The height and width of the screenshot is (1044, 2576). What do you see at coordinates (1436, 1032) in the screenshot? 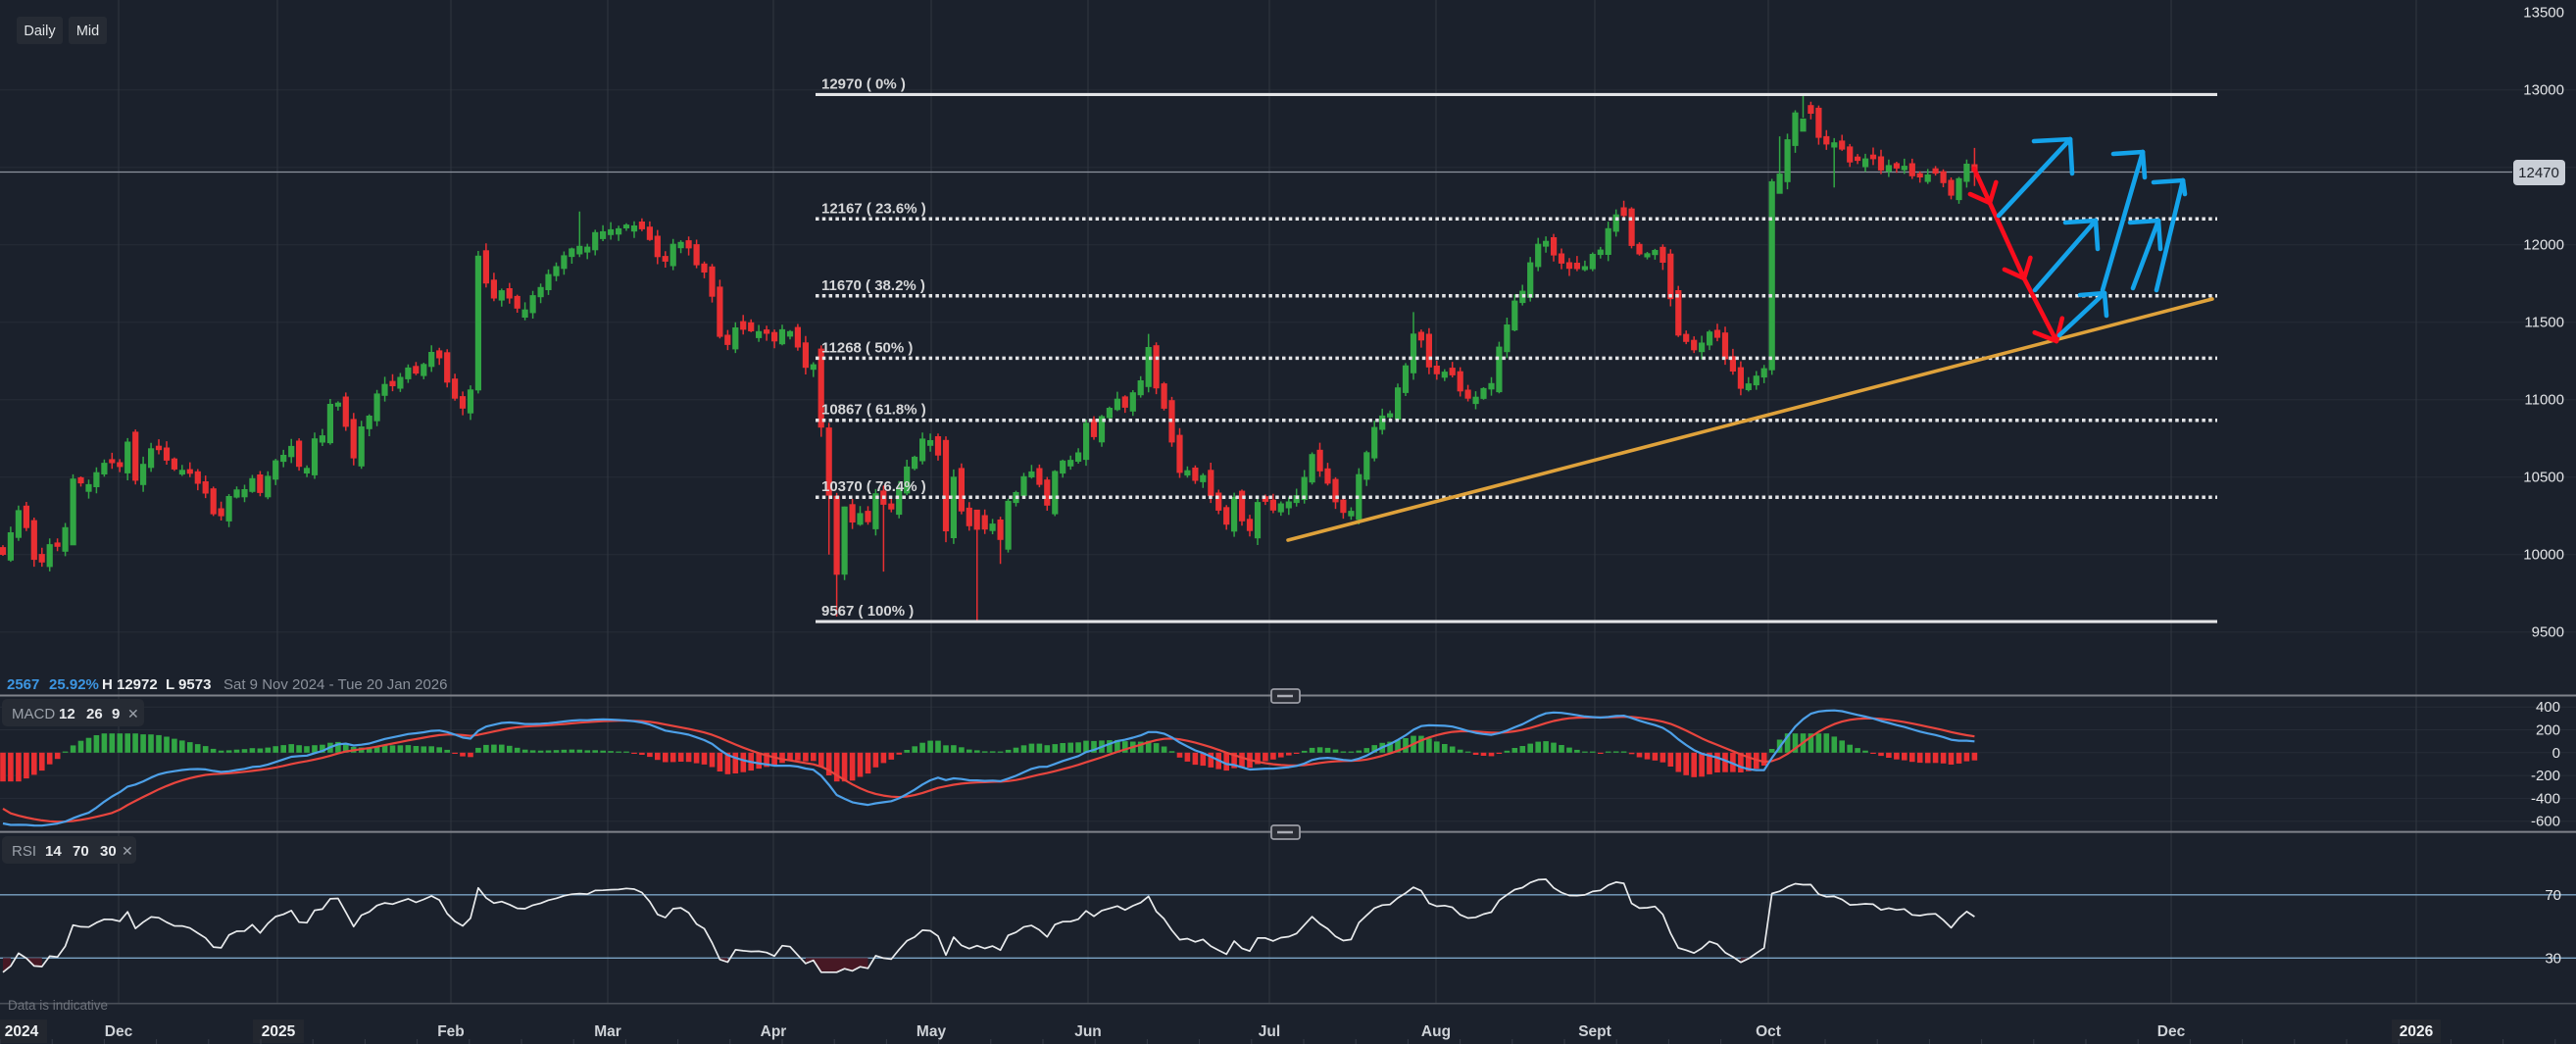
I see `svg-text: Aug` at bounding box center [1436, 1032].